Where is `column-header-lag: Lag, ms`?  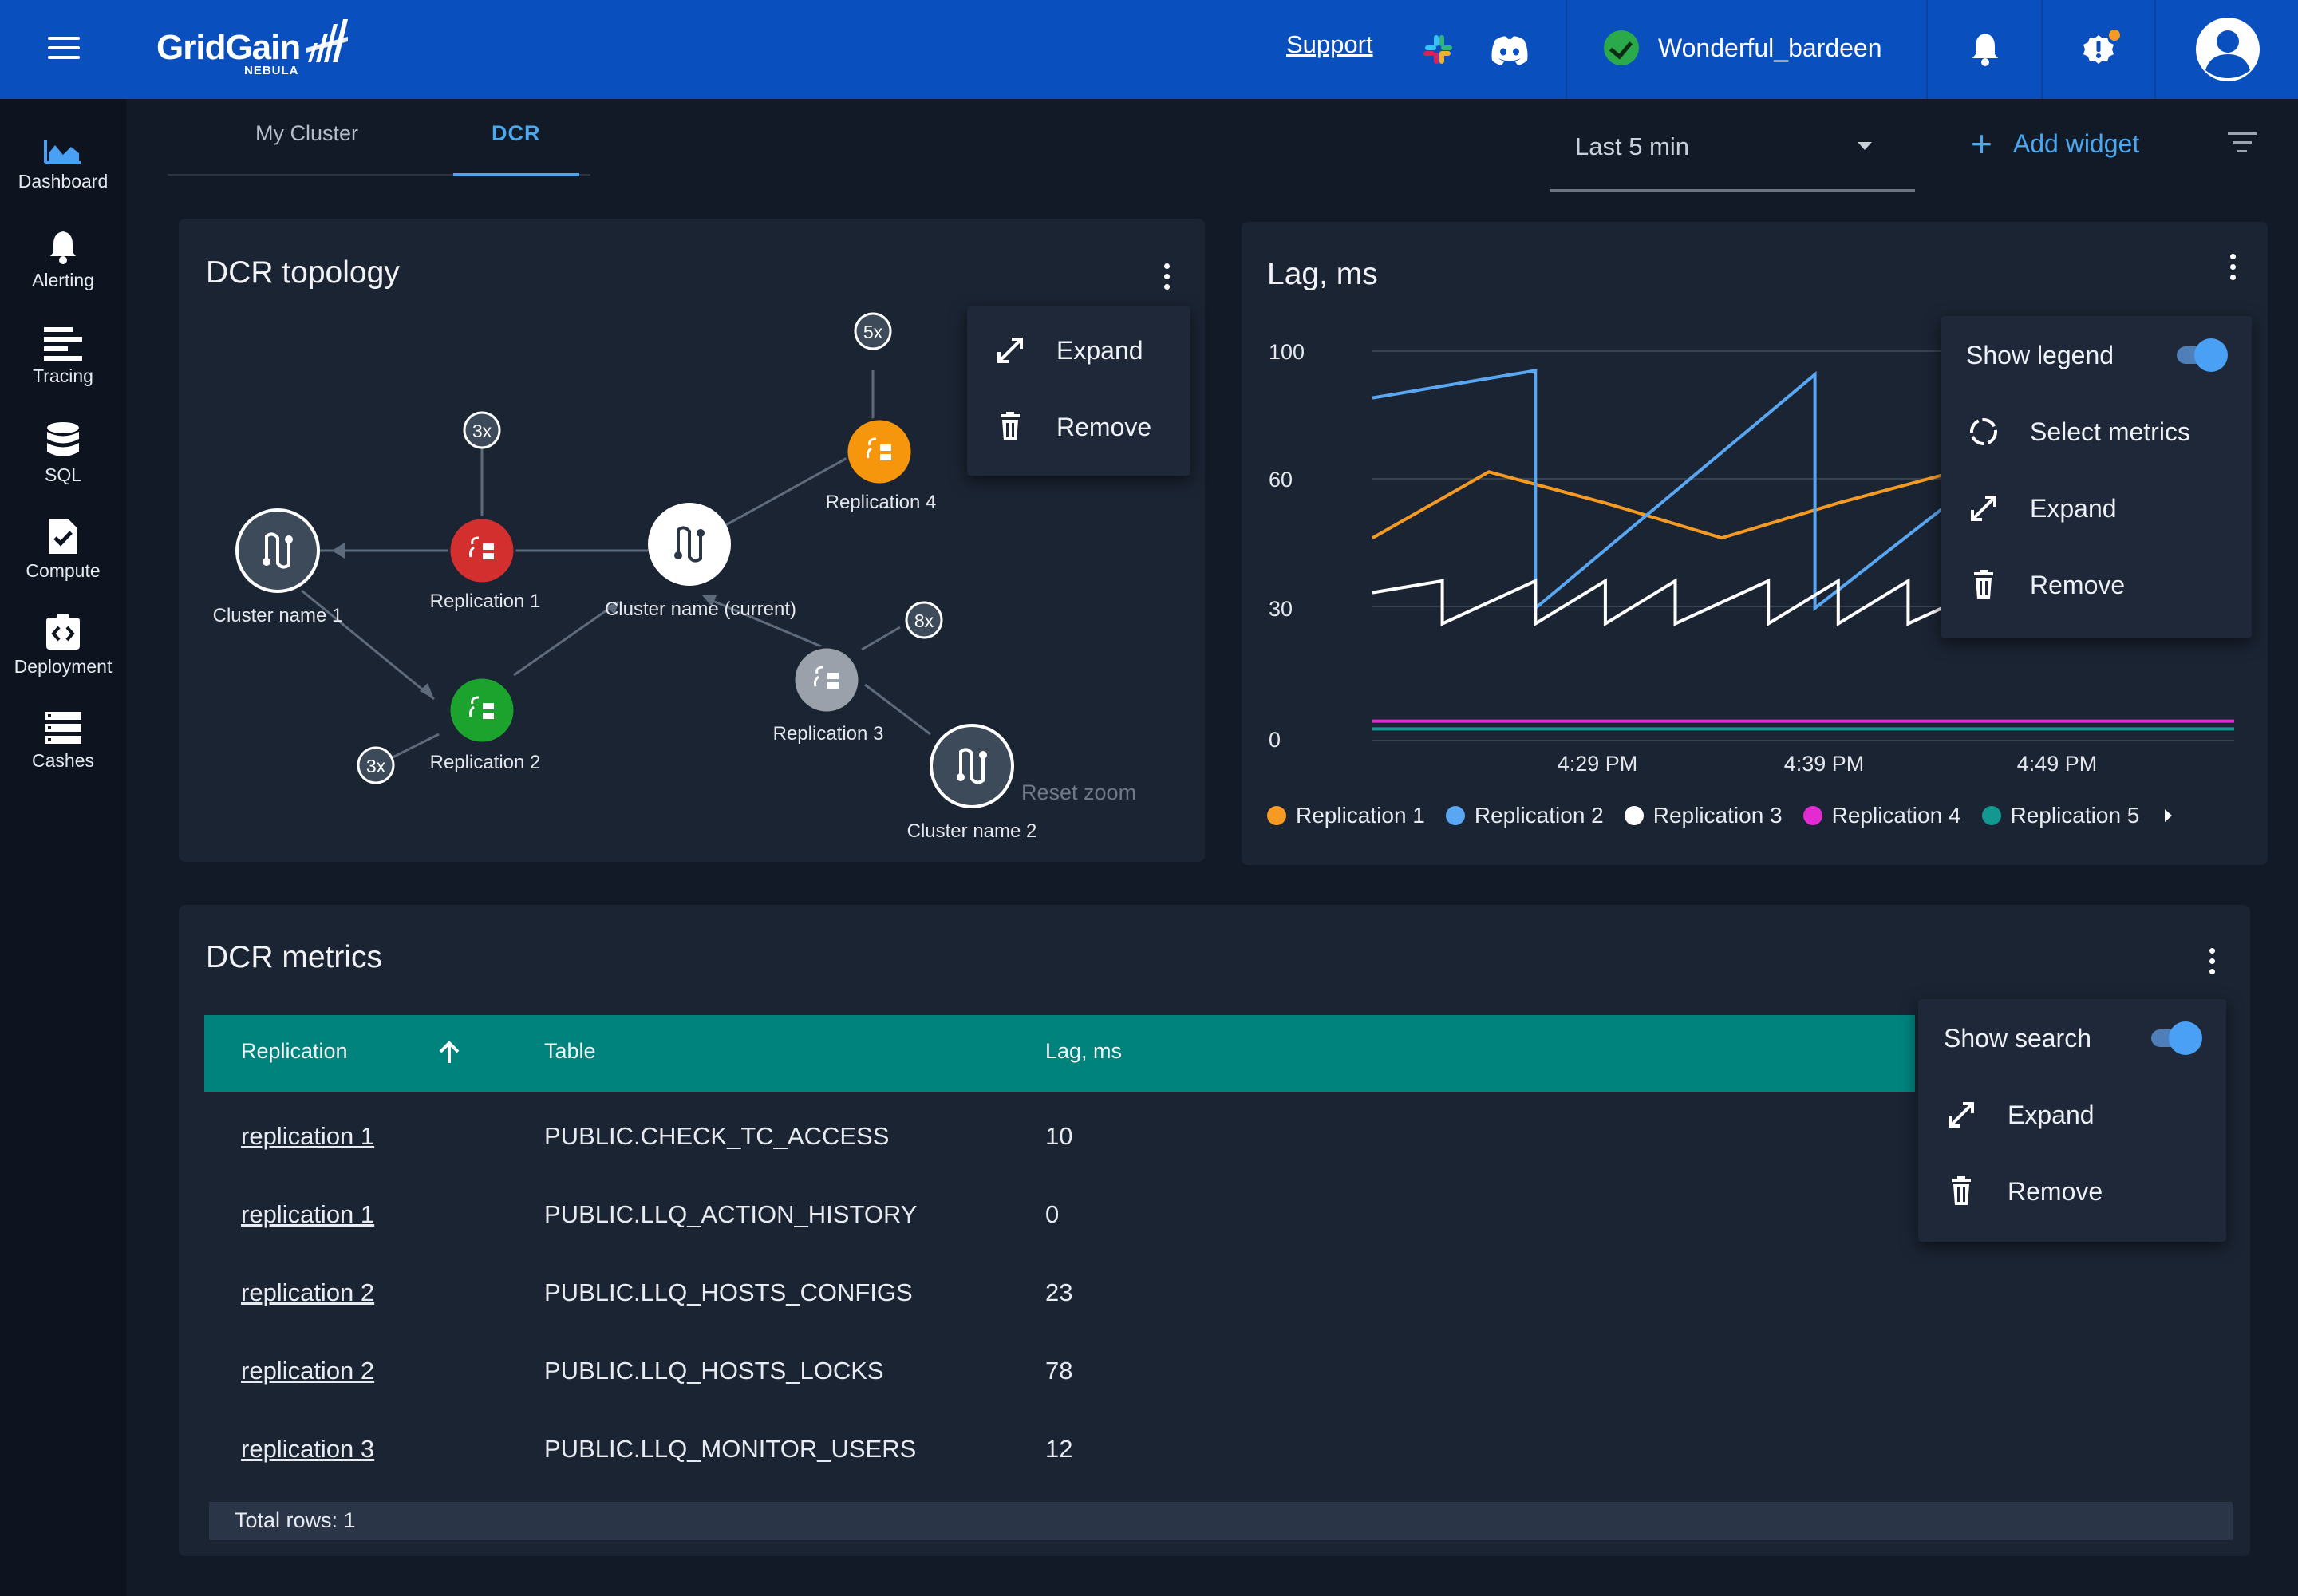
column-header-lag: Lag, ms is located at coordinates (1084, 1051).